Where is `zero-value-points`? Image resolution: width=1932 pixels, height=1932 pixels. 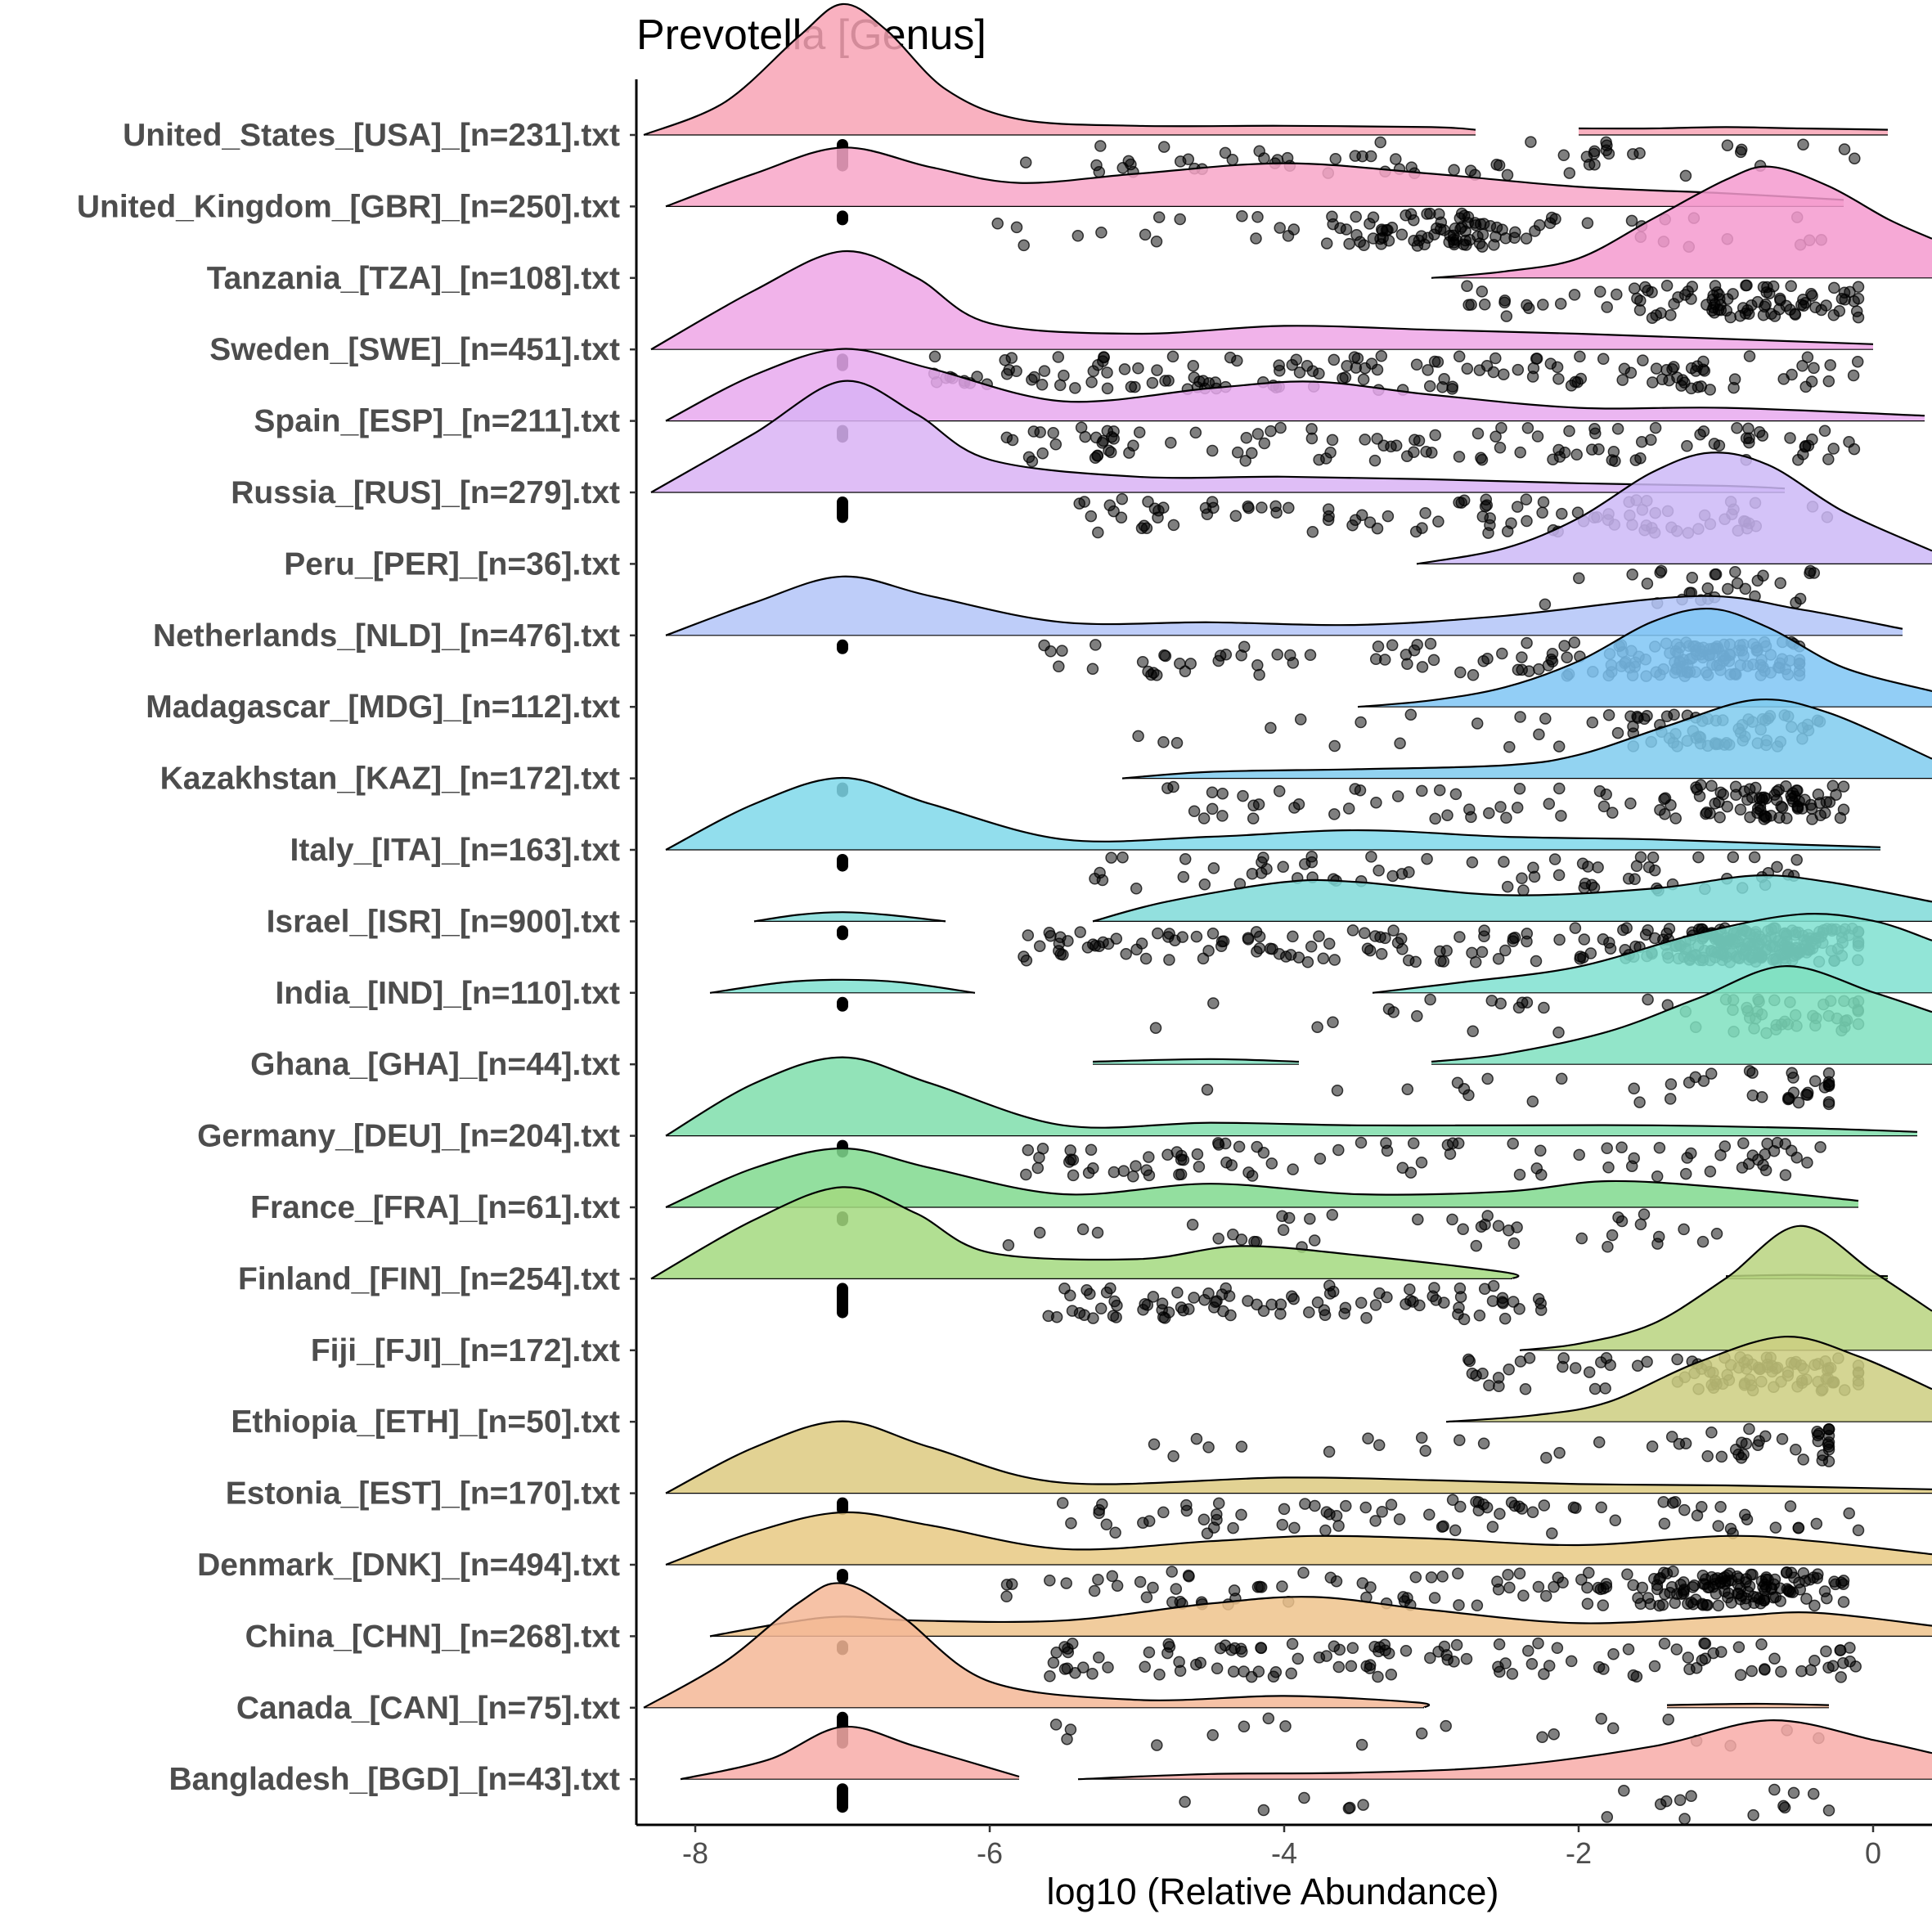 zero-value-points is located at coordinates (842, 218).